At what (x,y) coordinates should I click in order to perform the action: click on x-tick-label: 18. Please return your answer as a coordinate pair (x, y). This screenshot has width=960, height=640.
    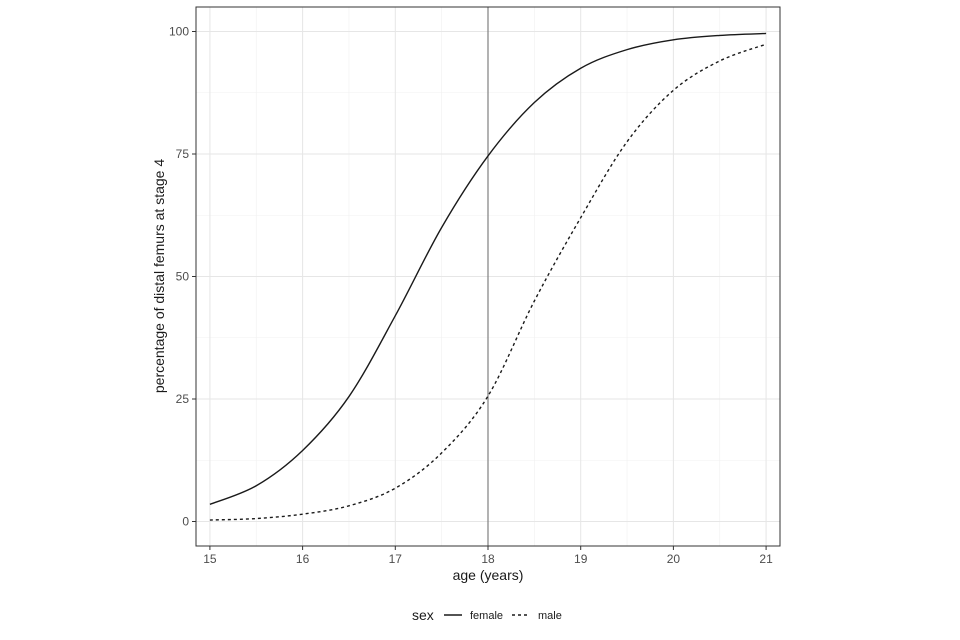
    Looking at the image, I should click on (488, 559).